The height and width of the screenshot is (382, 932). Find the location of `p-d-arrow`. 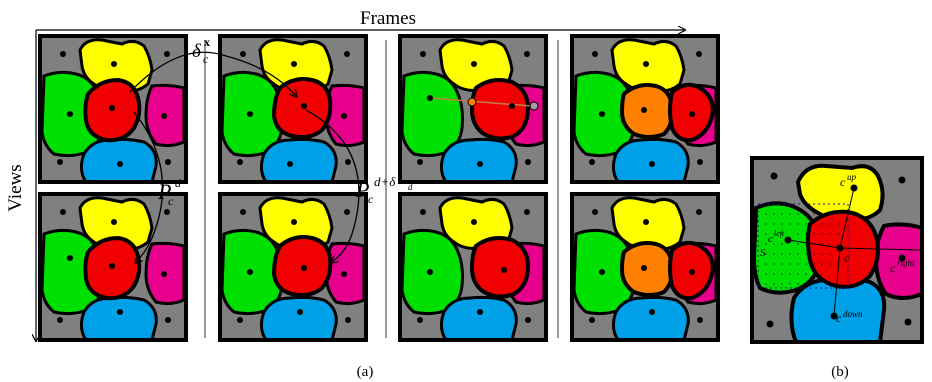

p-d-arrow is located at coordinates (148, 186).